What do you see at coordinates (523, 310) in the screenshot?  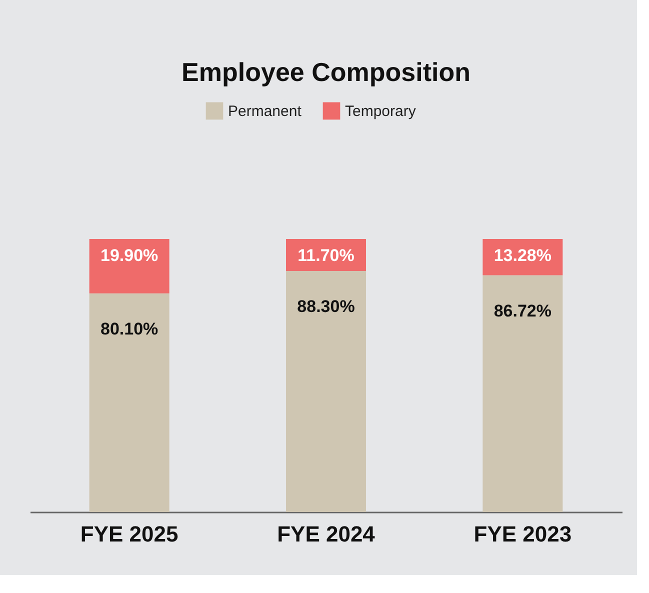 I see `data-label: 86.72%` at bounding box center [523, 310].